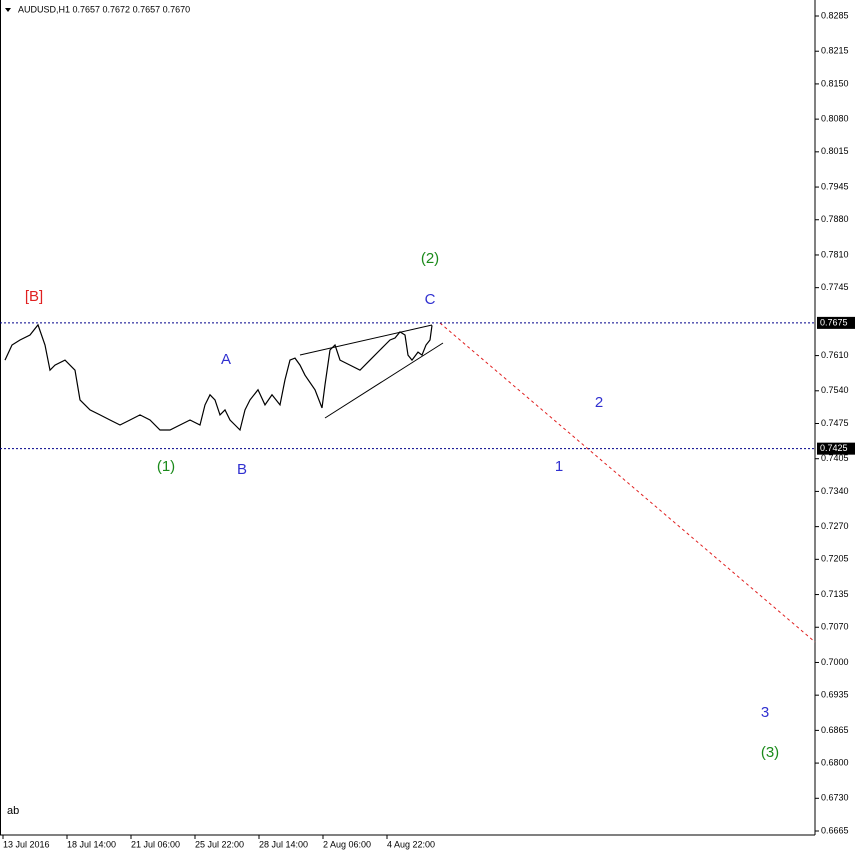 Image resolution: width=856 pixels, height=856 pixels. What do you see at coordinates (835, 390) in the screenshot?
I see `y-tick-label: 0.7540` at bounding box center [835, 390].